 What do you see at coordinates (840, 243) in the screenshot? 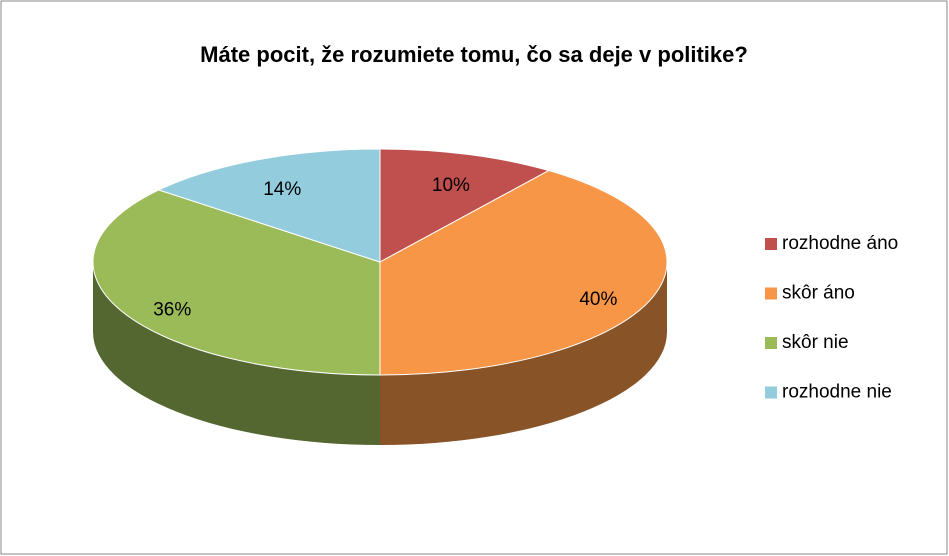
I see `legend-label: rozhodne áno` at bounding box center [840, 243].